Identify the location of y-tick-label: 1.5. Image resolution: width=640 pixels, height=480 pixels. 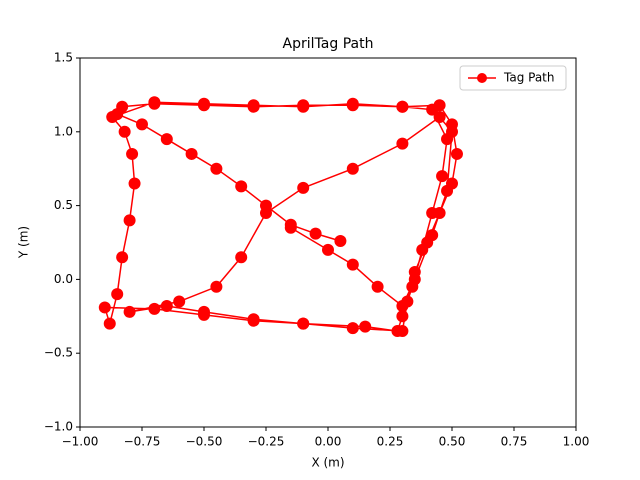
(63, 58).